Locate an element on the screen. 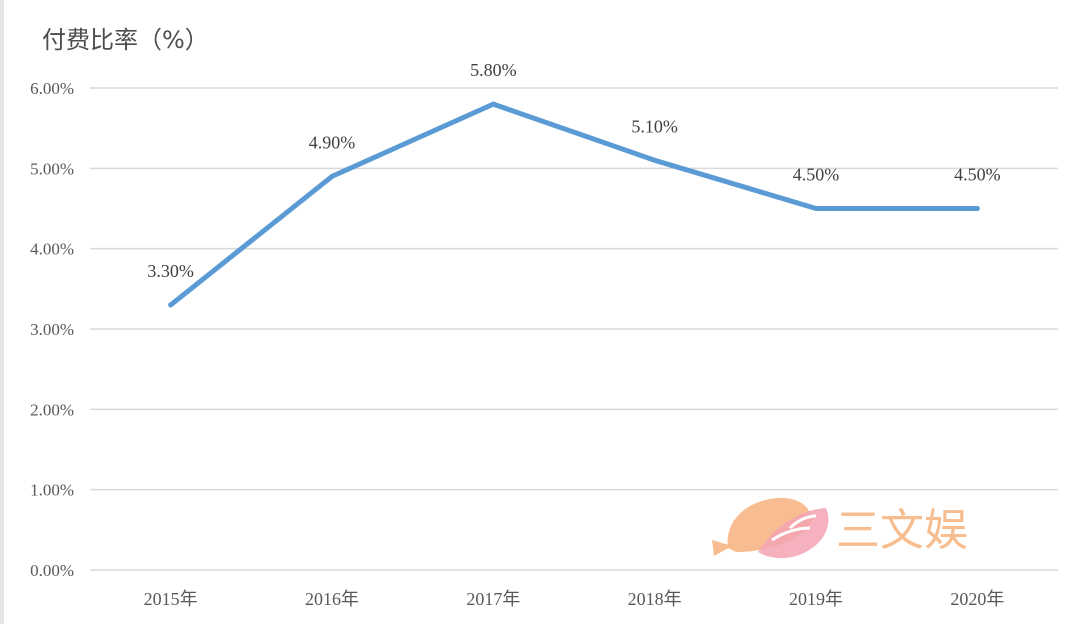 This screenshot has height=629, width=1080. y-tick-label: 6.00% is located at coordinates (52, 88).